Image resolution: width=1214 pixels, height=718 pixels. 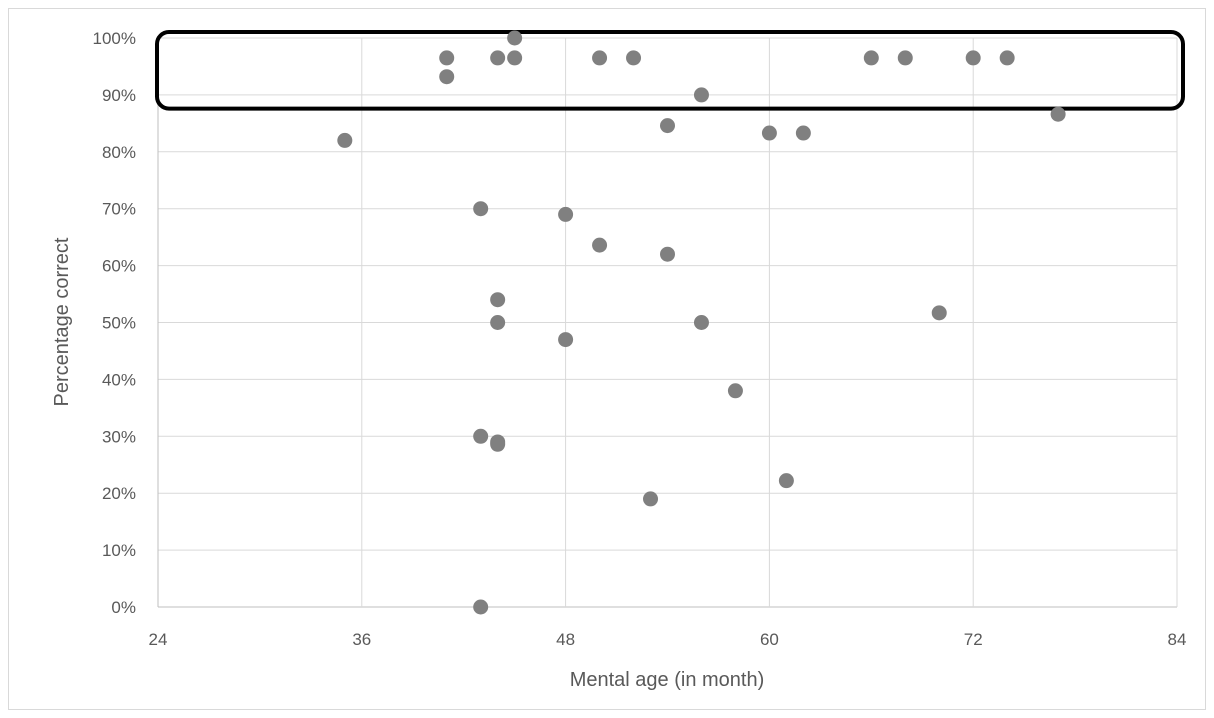 What do you see at coordinates (119, 323) in the screenshot?
I see `y-tick-label: 50%` at bounding box center [119, 323].